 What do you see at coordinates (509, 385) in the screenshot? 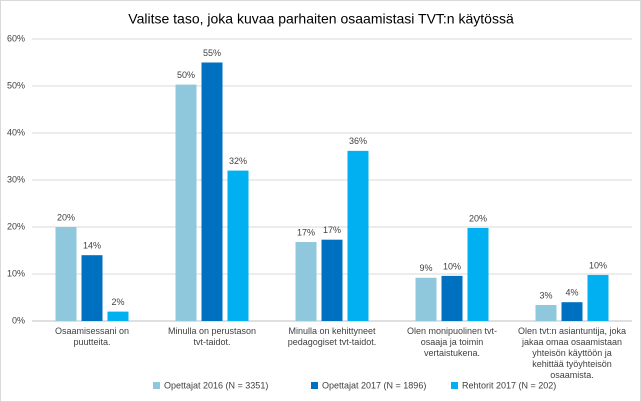
I see `legend-label: Rehtorit 2017 (N = 202)` at bounding box center [509, 385].